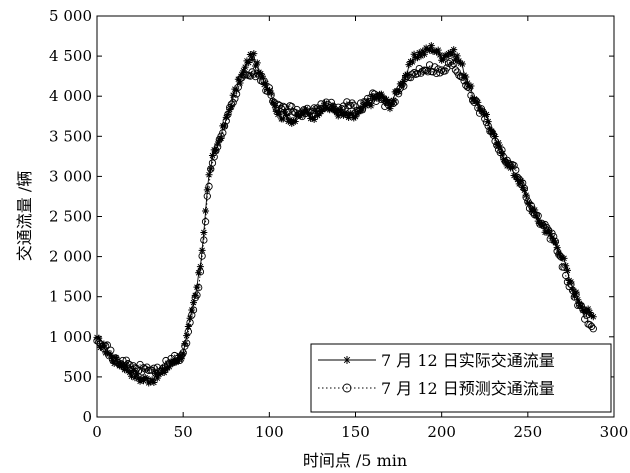 The height and width of the screenshot is (473, 630). I want to click on y-tick-label: 3 500, so click(70, 136).